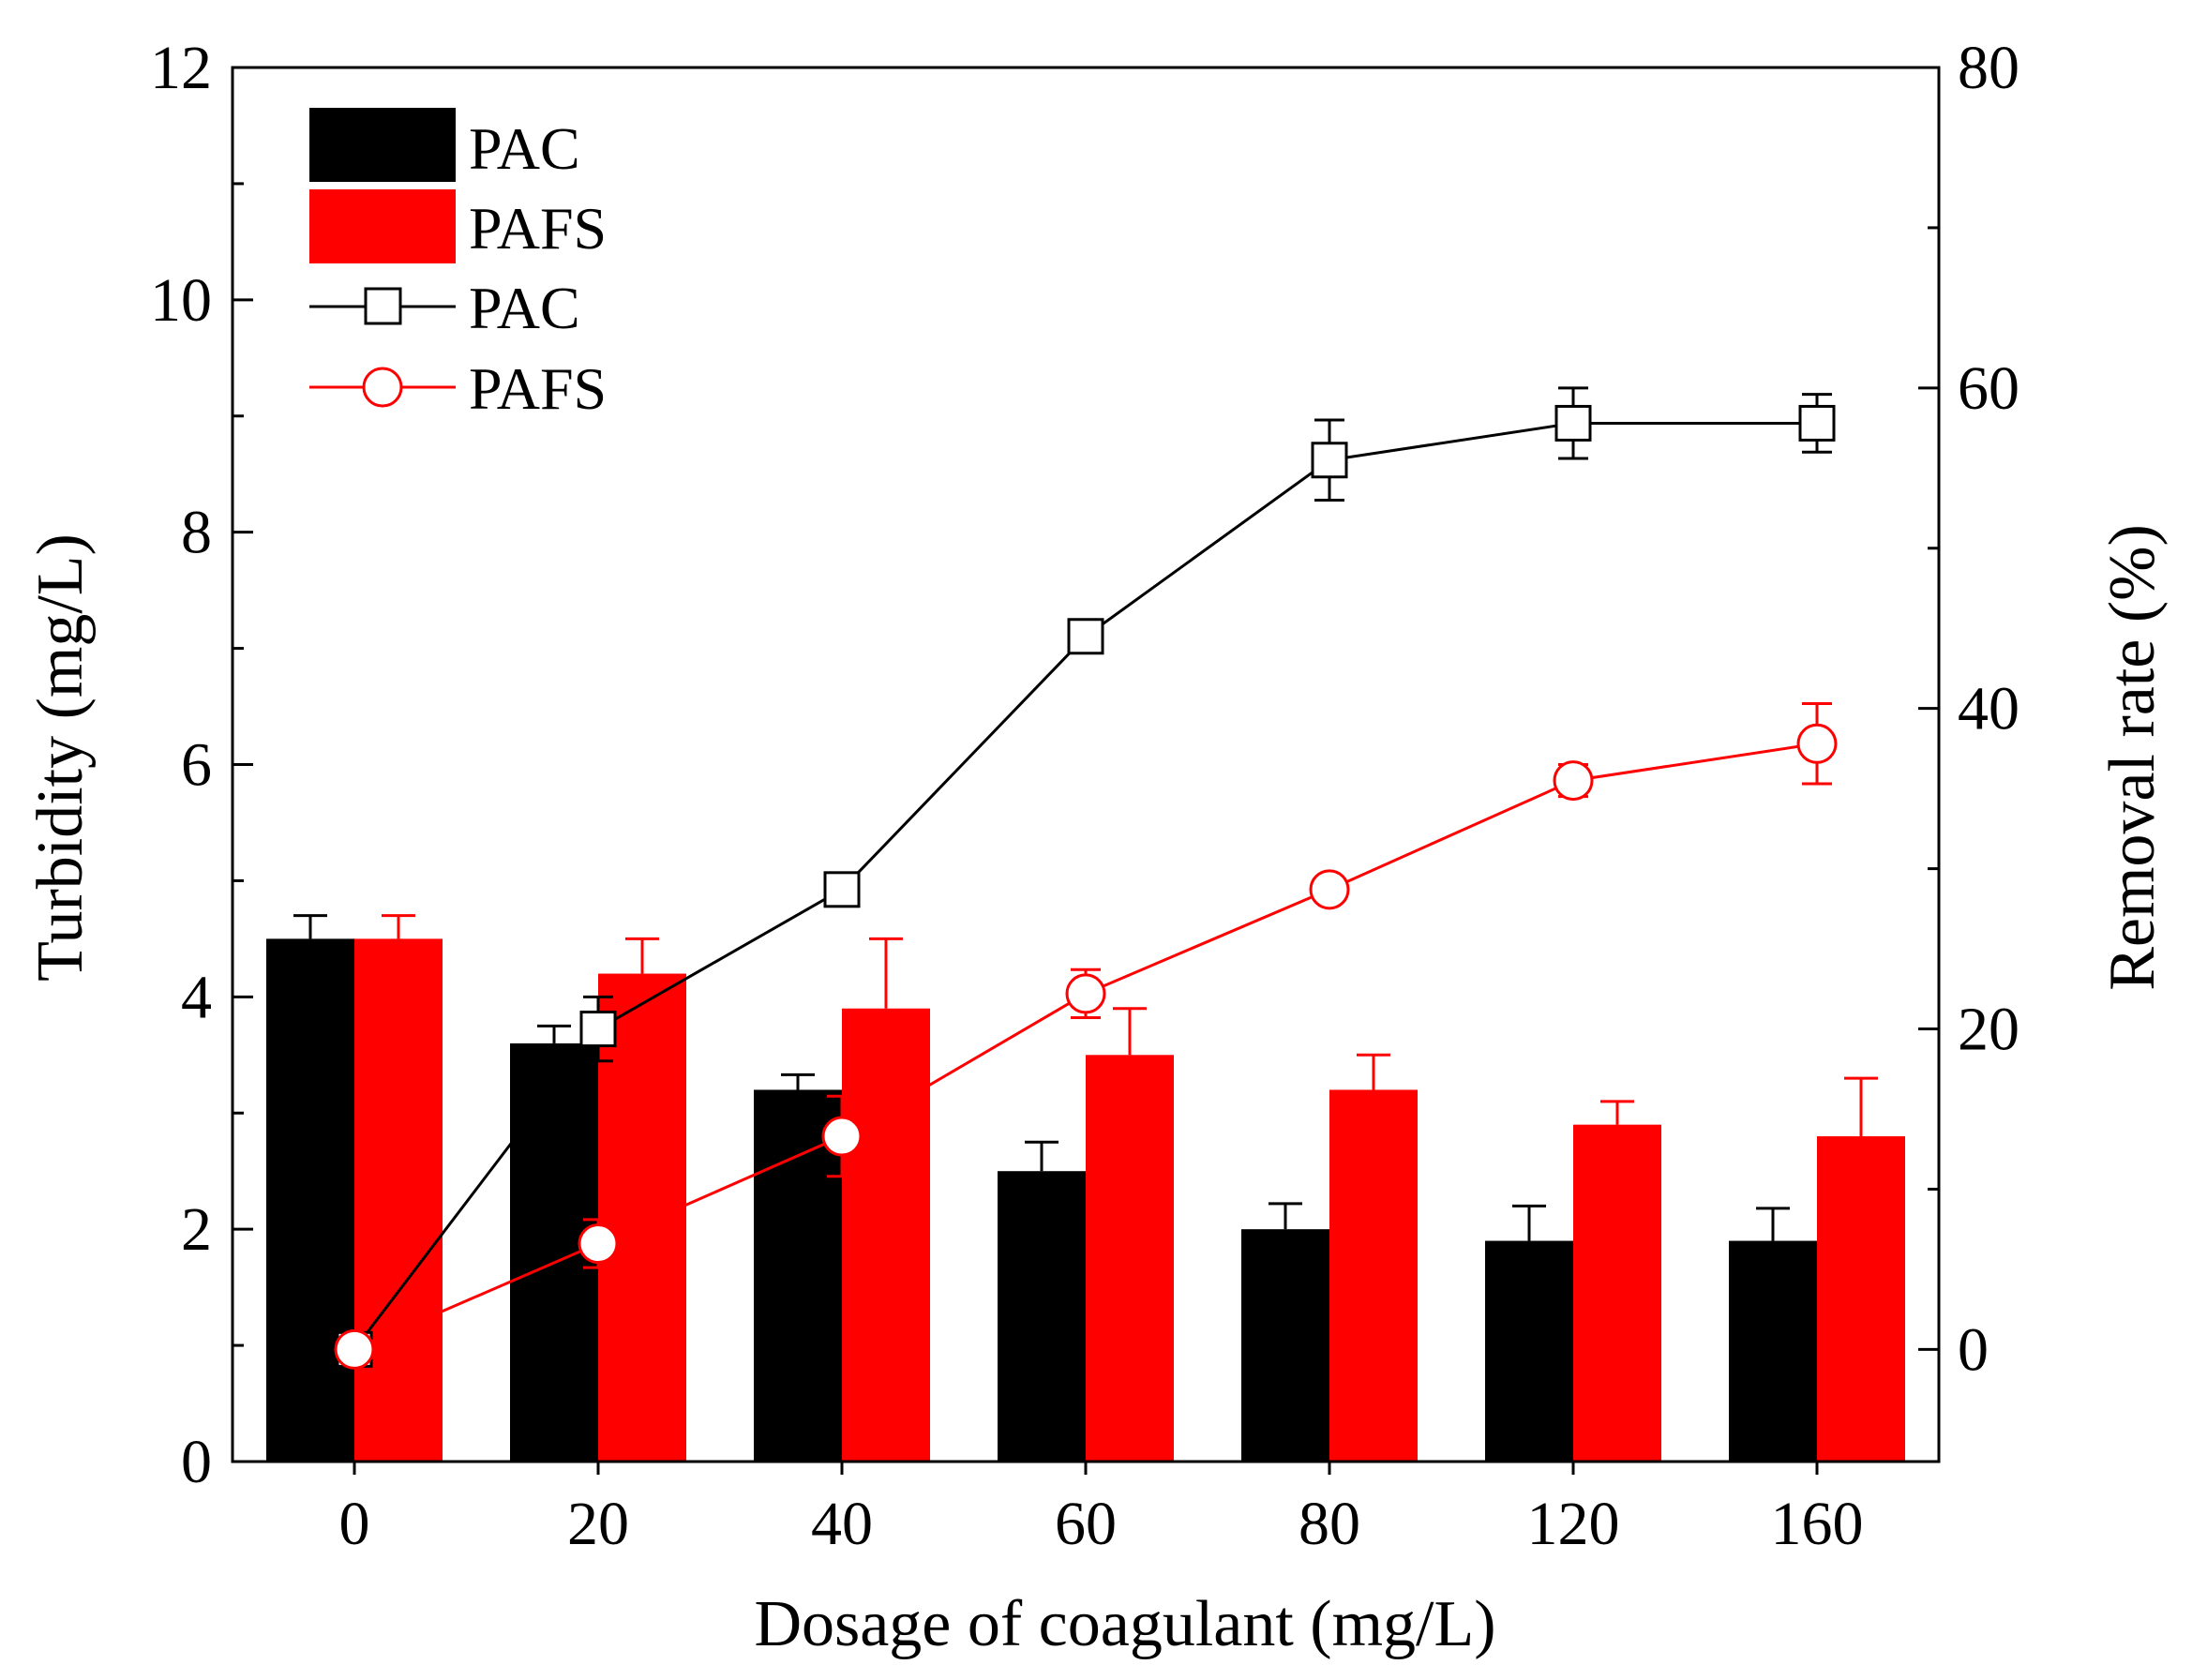 The image size is (2192, 1680). What do you see at coordinates (525, 148) in the screenshot?
I see `legend-label-bar-pac: PAC` at bounding box center [525, 148].